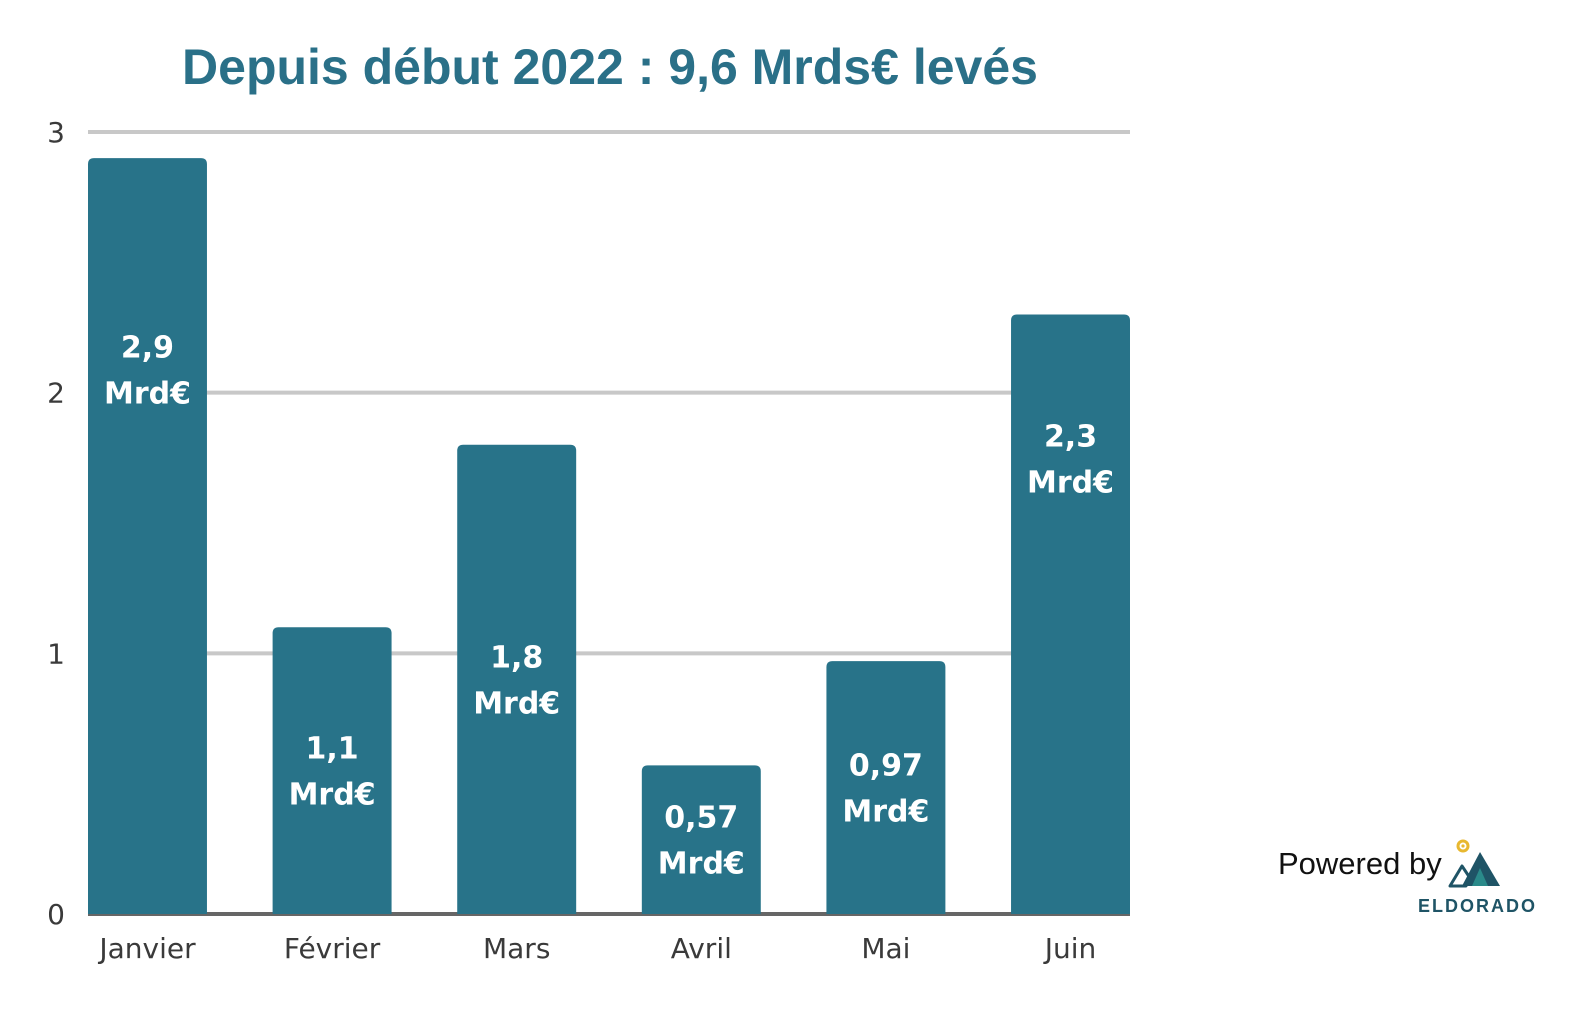 The image size is (1590, 1036). I want to click on powered-by-badge: Powered by ELDORADO, so click(1405, 880).